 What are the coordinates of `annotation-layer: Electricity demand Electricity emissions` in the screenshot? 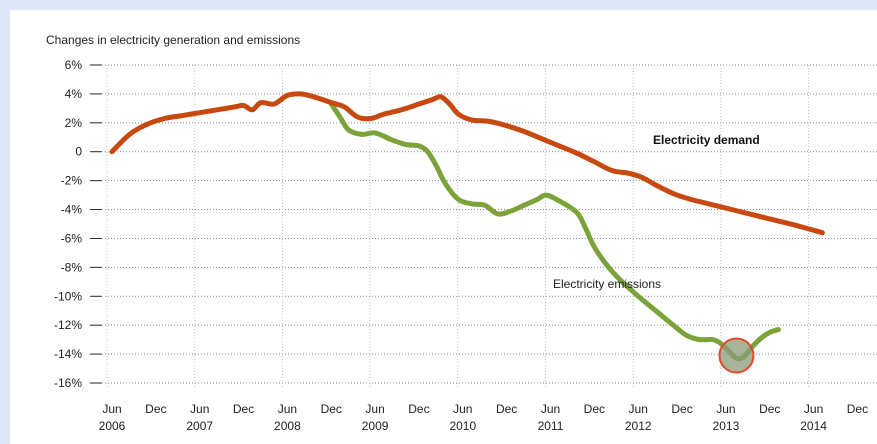 It's located at (656, 253).